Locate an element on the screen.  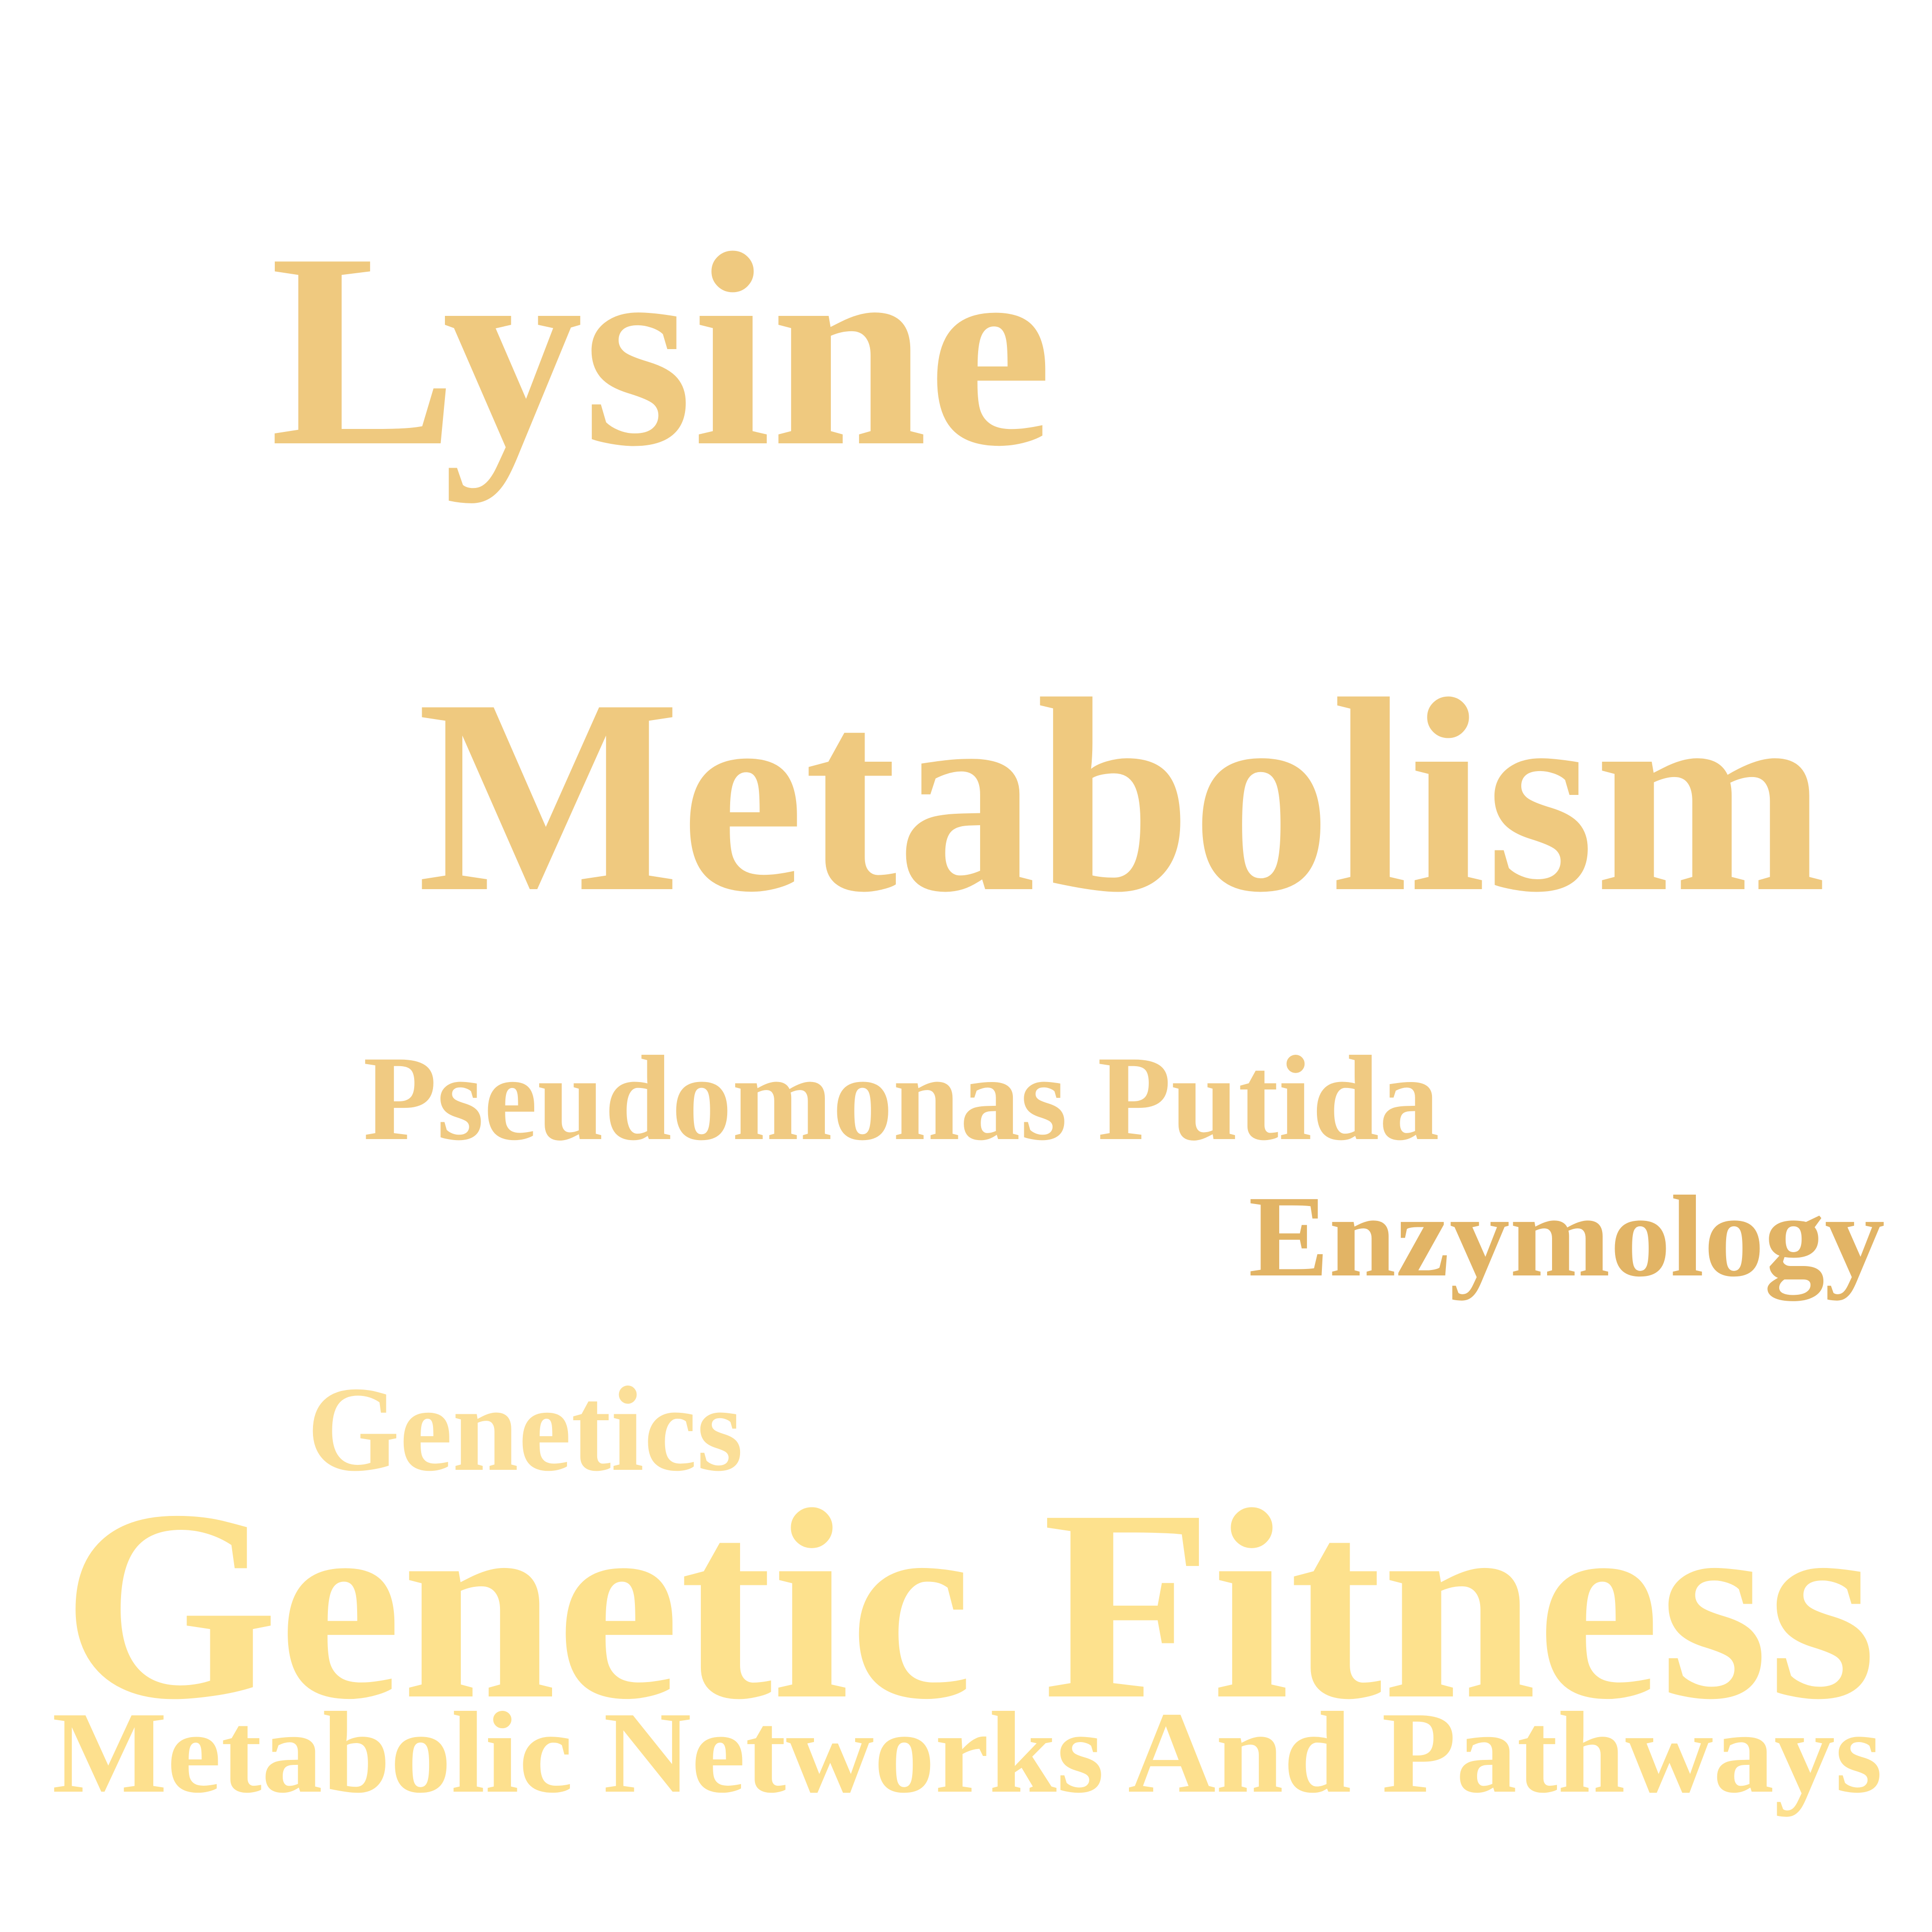
word: Metabolism is located at coordinates (1122, 796).